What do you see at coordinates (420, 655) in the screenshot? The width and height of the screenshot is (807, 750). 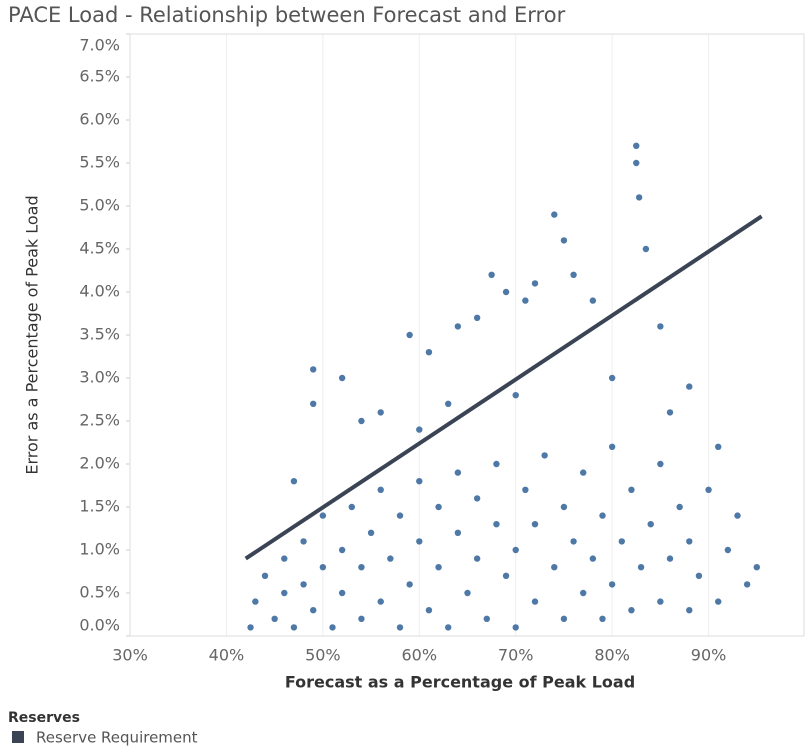 I see `x-tick-label: 60%` at bounding box center [420, 655].